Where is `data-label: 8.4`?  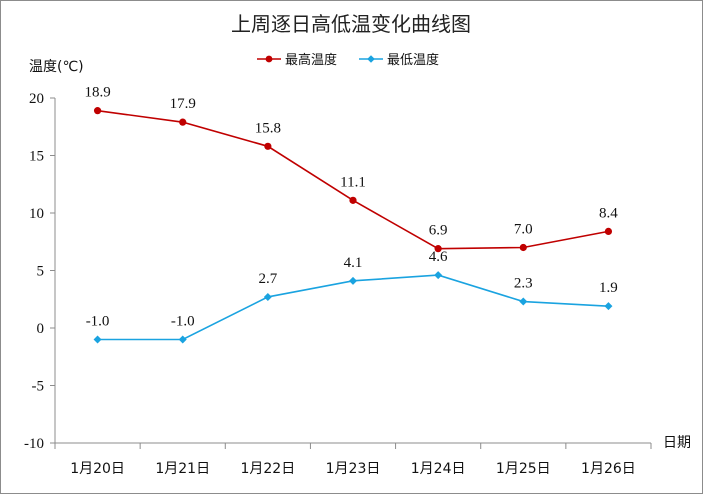 data-label: 8.4 is located at coordinates (608, 213).